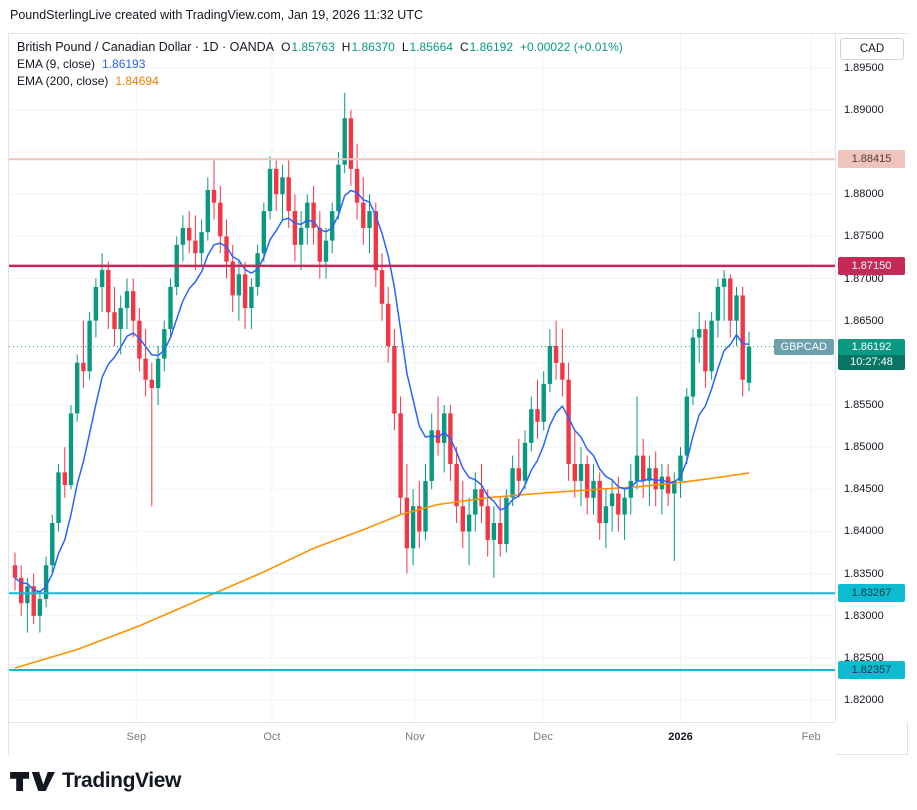 The image size is (917, 810). I want to click on price-tick-label: 1.85000, so click(864, 447).